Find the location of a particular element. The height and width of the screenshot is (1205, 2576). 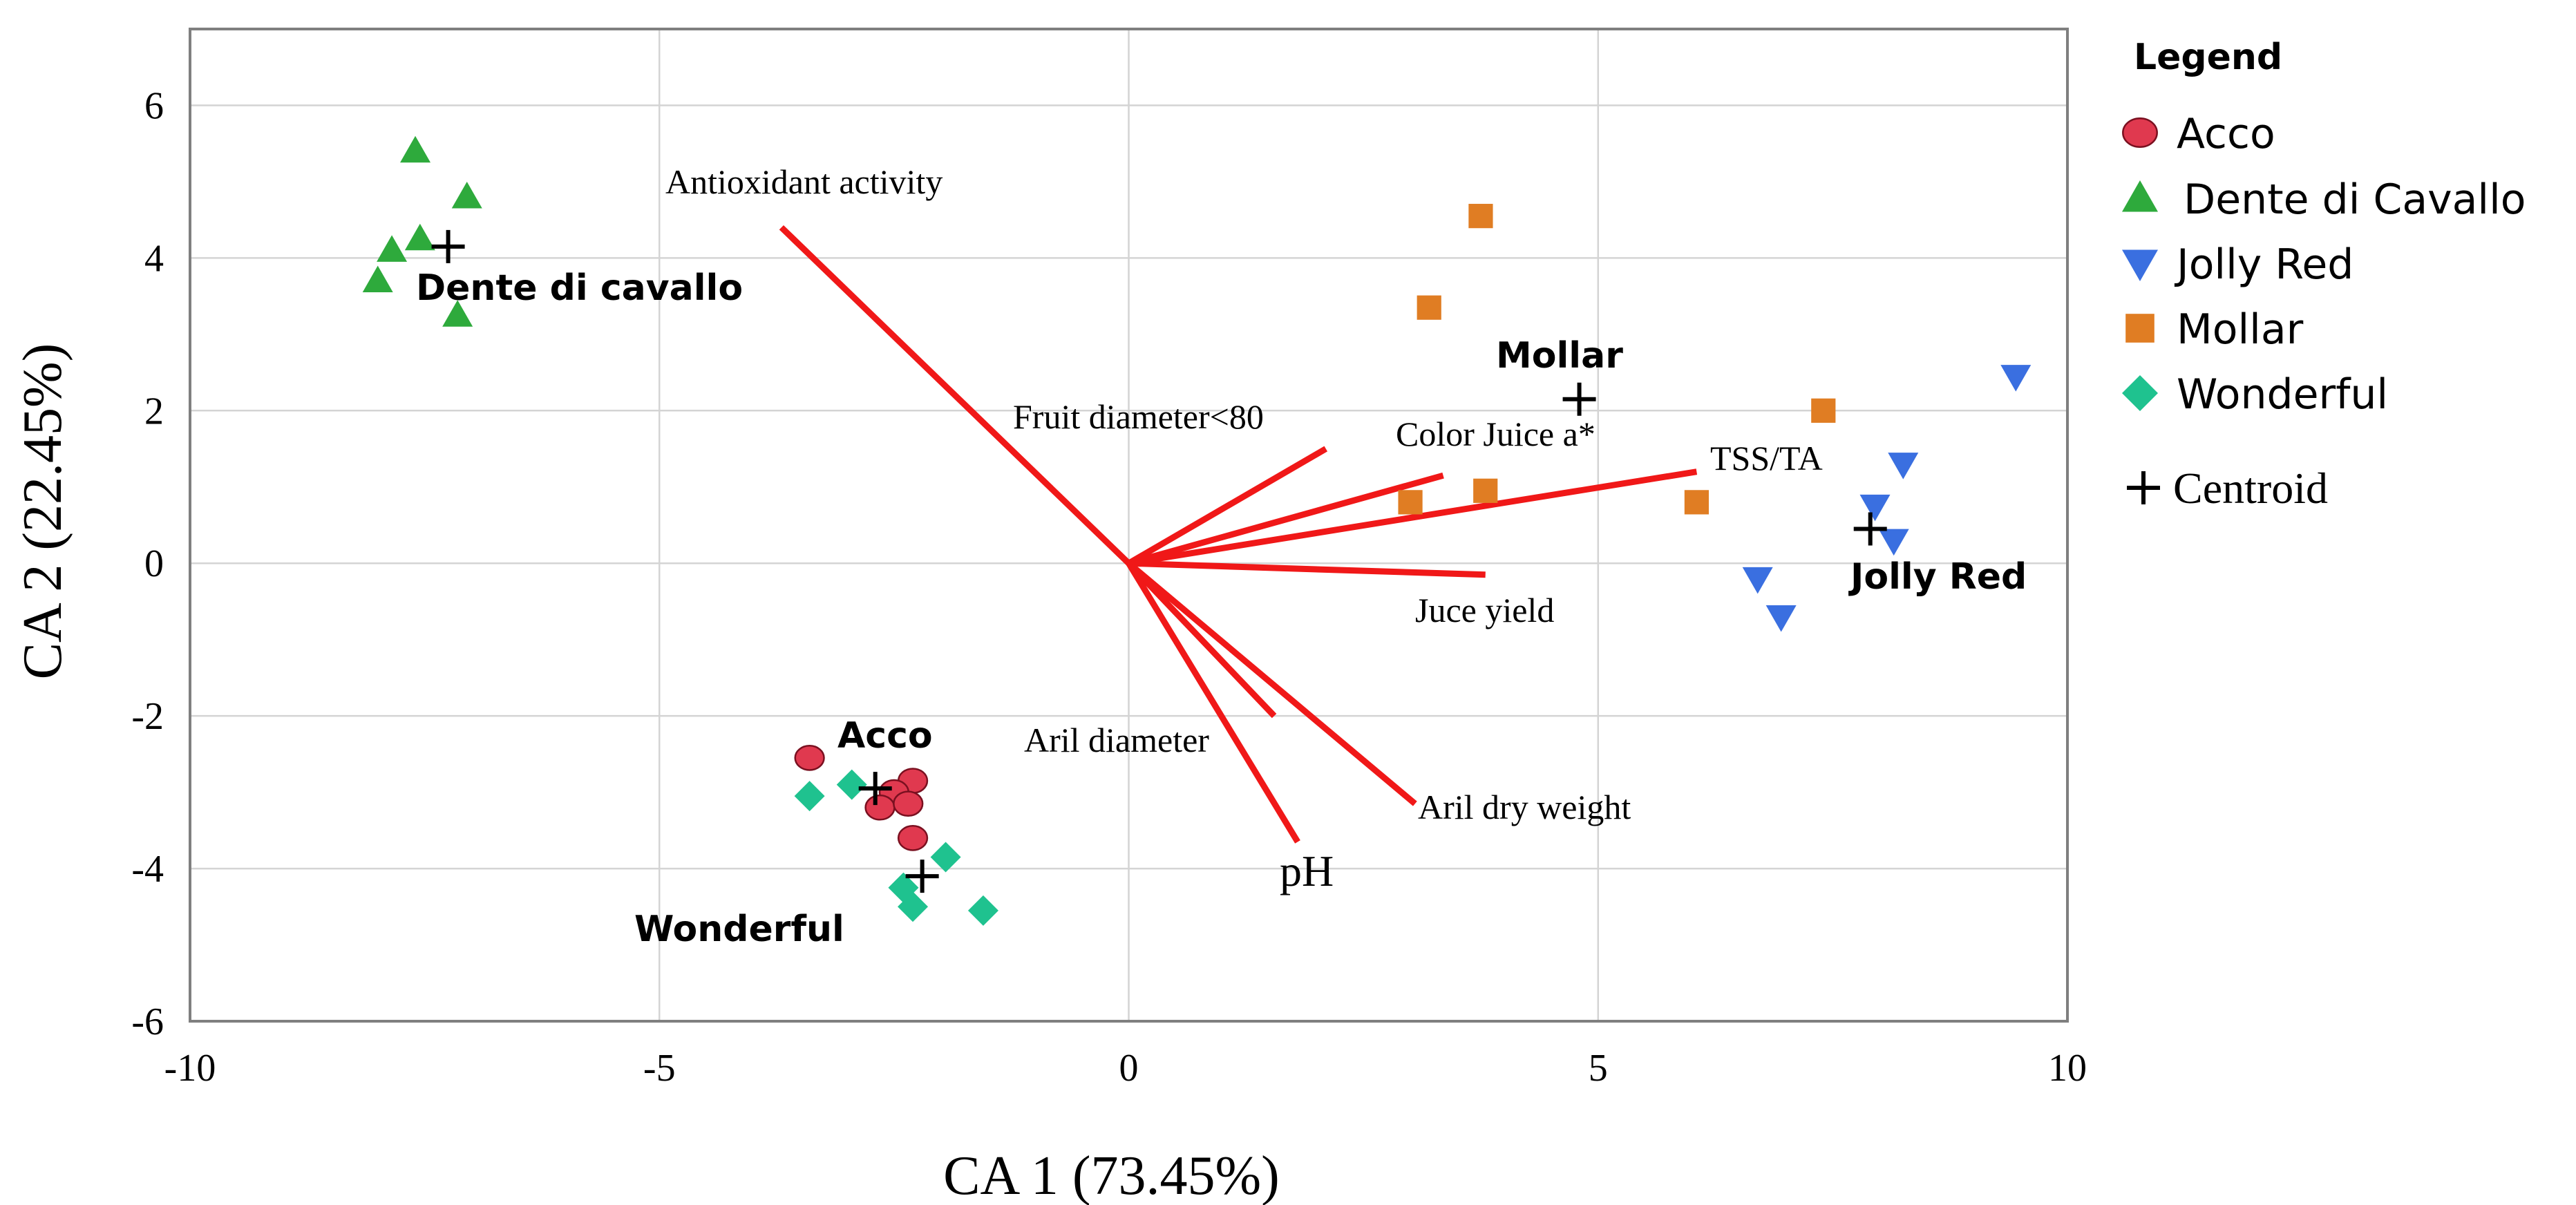

centroid-wonderful is located at coordinates (922, 876).